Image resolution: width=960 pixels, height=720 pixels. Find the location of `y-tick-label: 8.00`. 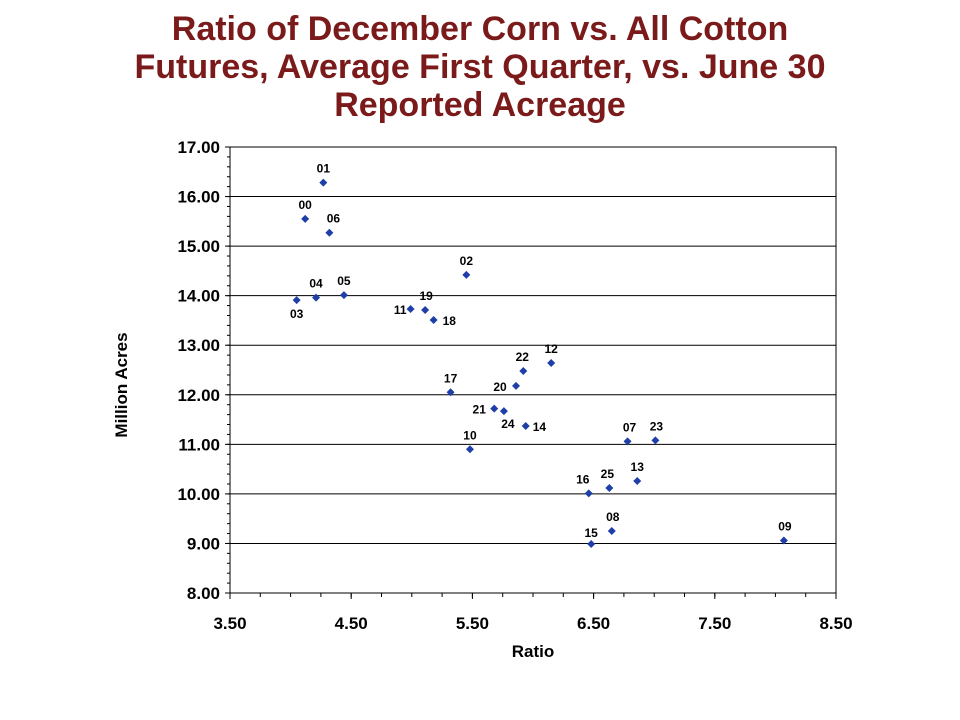

y-tick-label: 8.00 is located at coordinates (203, 593).